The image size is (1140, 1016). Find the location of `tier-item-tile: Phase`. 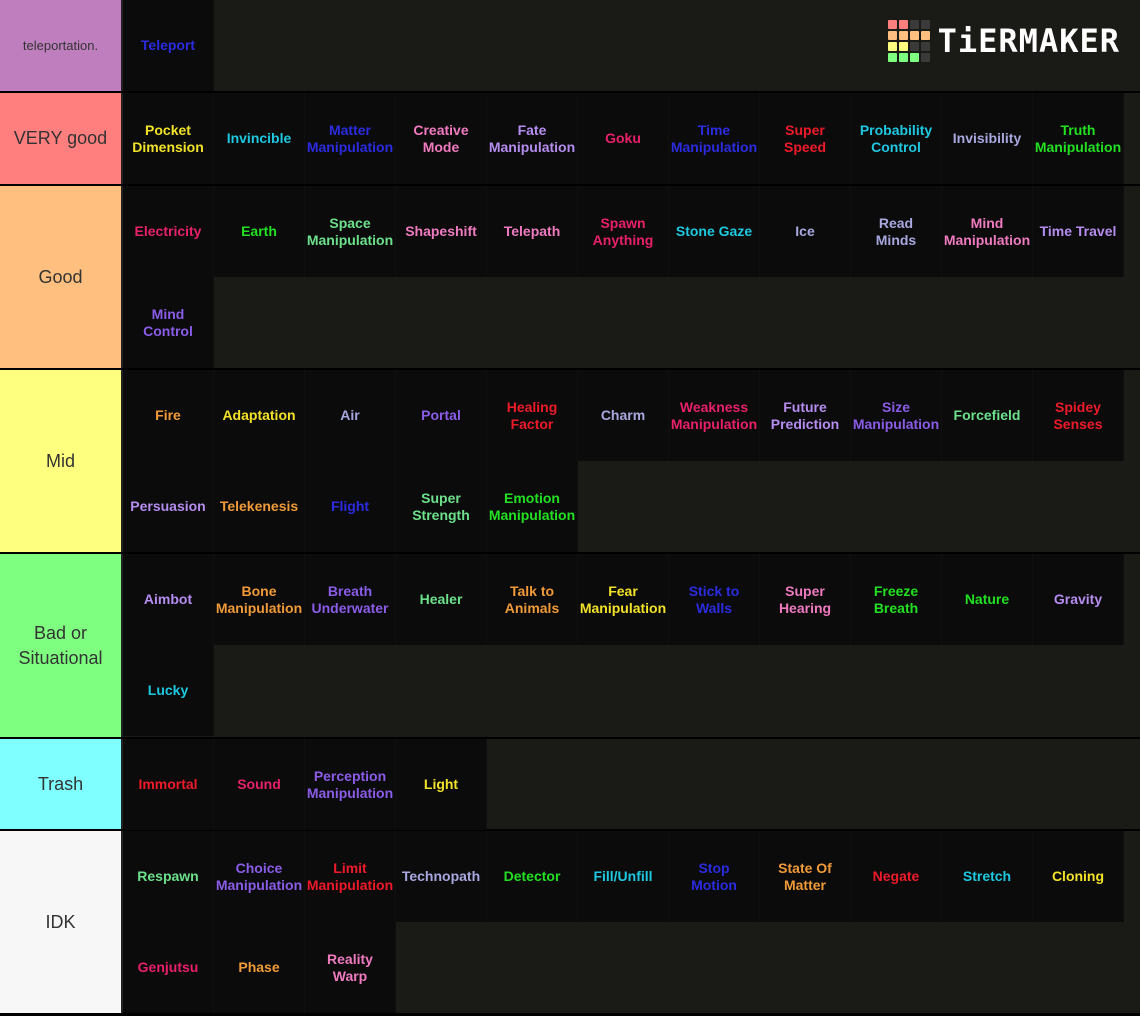

tier-item-tile: Phase is located at coordinates (259, 967).